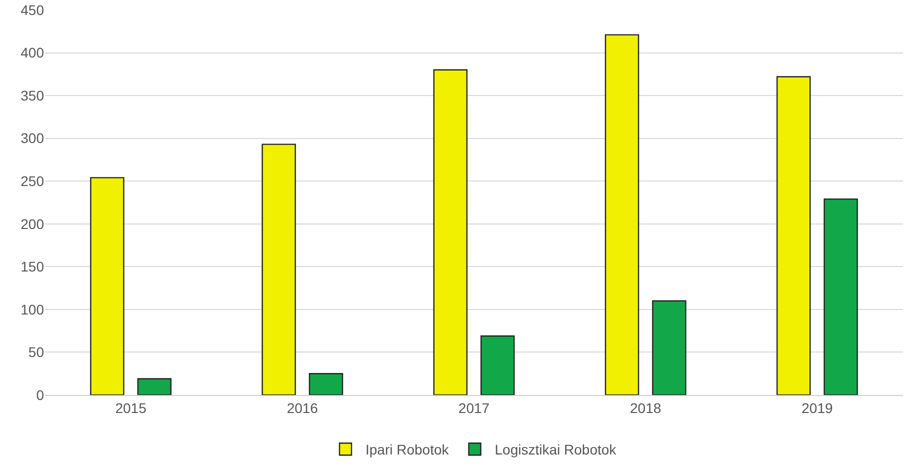 The width and height of the screenshot is (913, 475). I want to click on legend-label: Logisztikai Robotok, so click(556, 450).